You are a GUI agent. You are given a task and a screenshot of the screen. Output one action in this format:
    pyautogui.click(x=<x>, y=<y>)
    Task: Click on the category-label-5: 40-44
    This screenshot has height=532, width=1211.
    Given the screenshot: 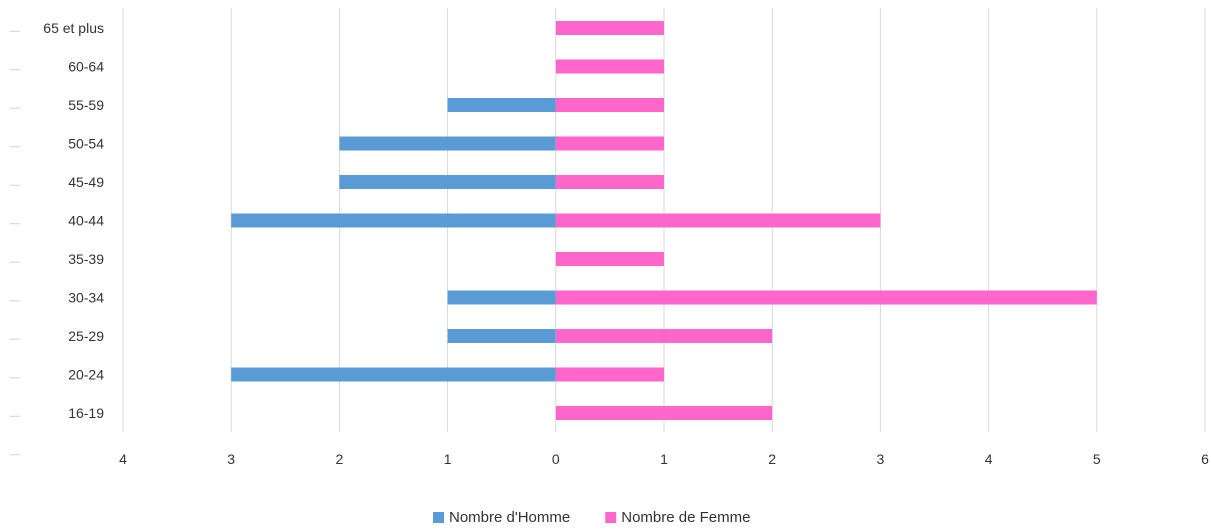 What is the action you would take?
    pyautogui.click(x=86, y=221)
    